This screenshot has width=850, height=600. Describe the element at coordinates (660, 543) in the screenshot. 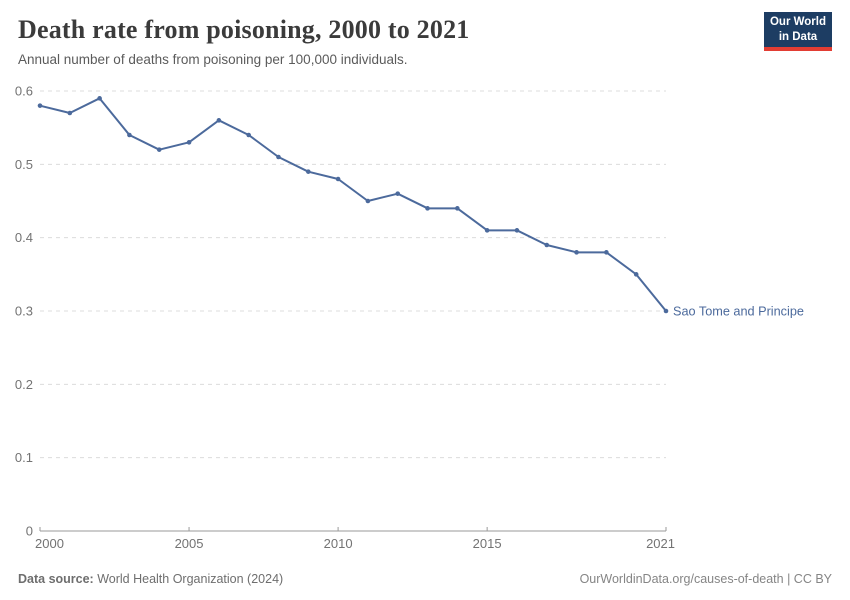

I see `x-axis-tick-label: 2021` at that location.